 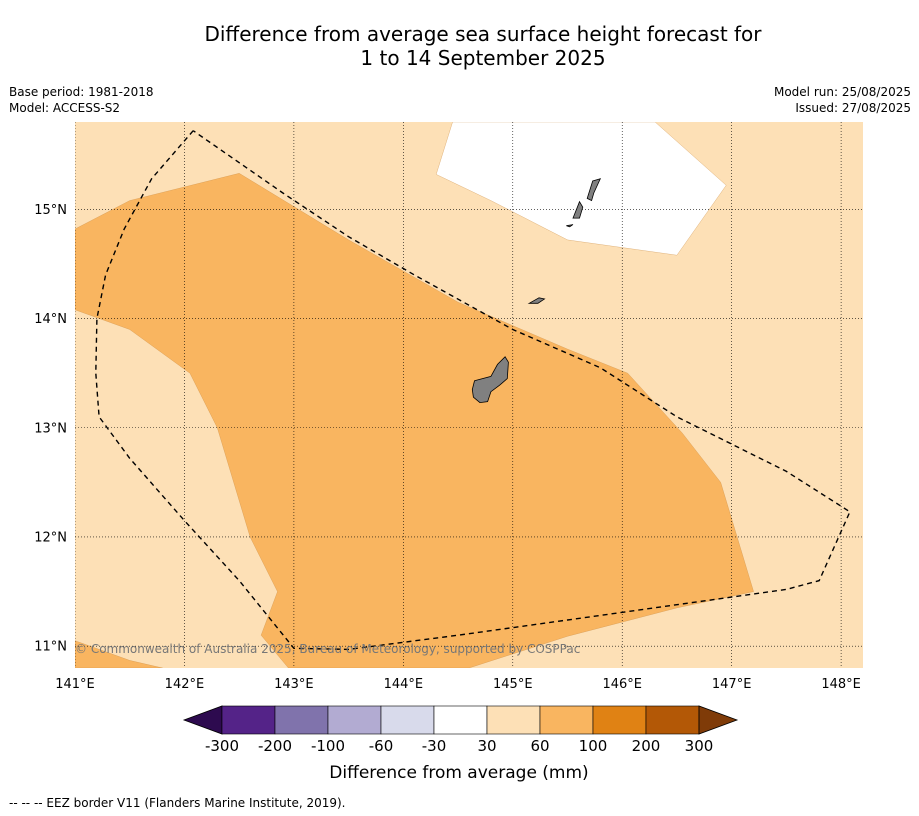 I want to click on title-line-2: 1 to 14 September 2025, so click(x=483, y=58).